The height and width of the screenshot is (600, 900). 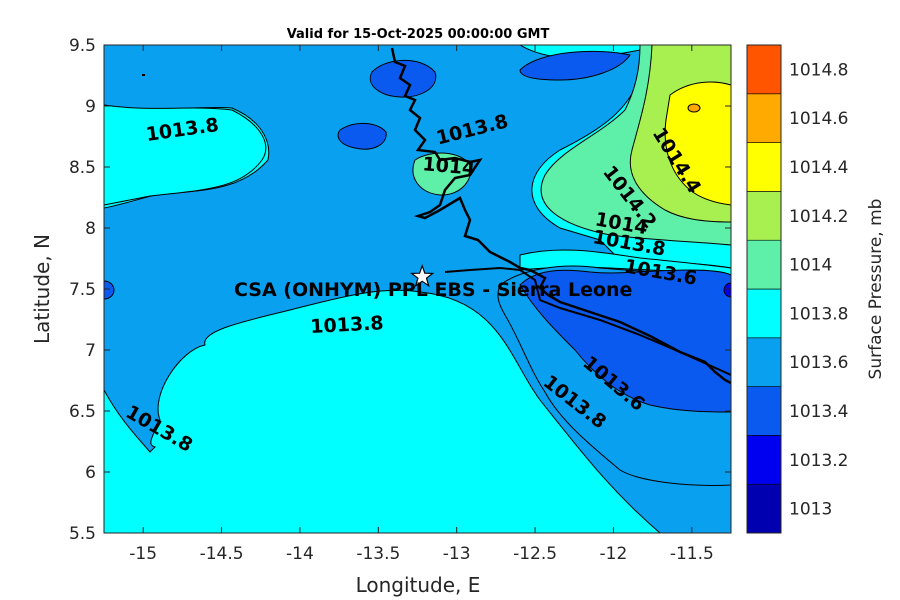 I want to click on contour-fill-1014-coast, so click(x=442, y=174).